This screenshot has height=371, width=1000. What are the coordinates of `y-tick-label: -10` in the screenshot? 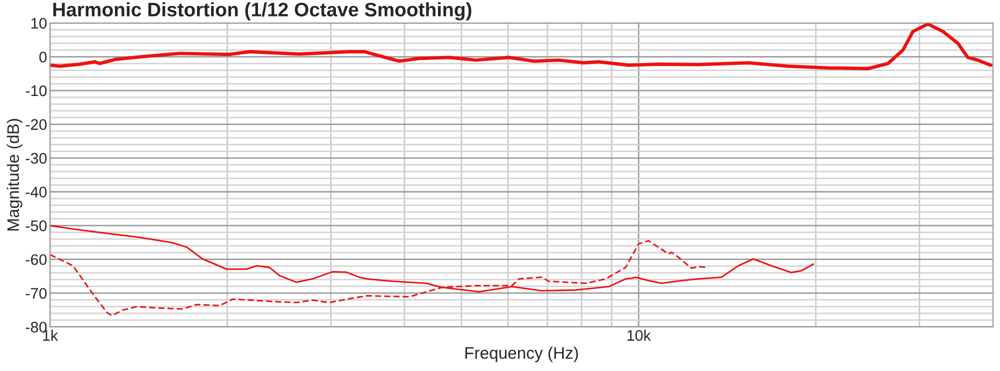 It's located at (36, 90).